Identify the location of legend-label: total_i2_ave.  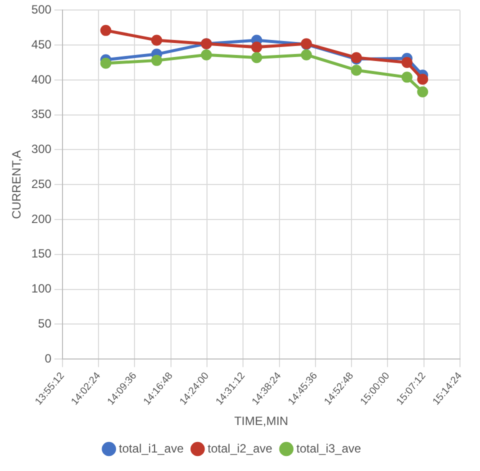
(240, 448).